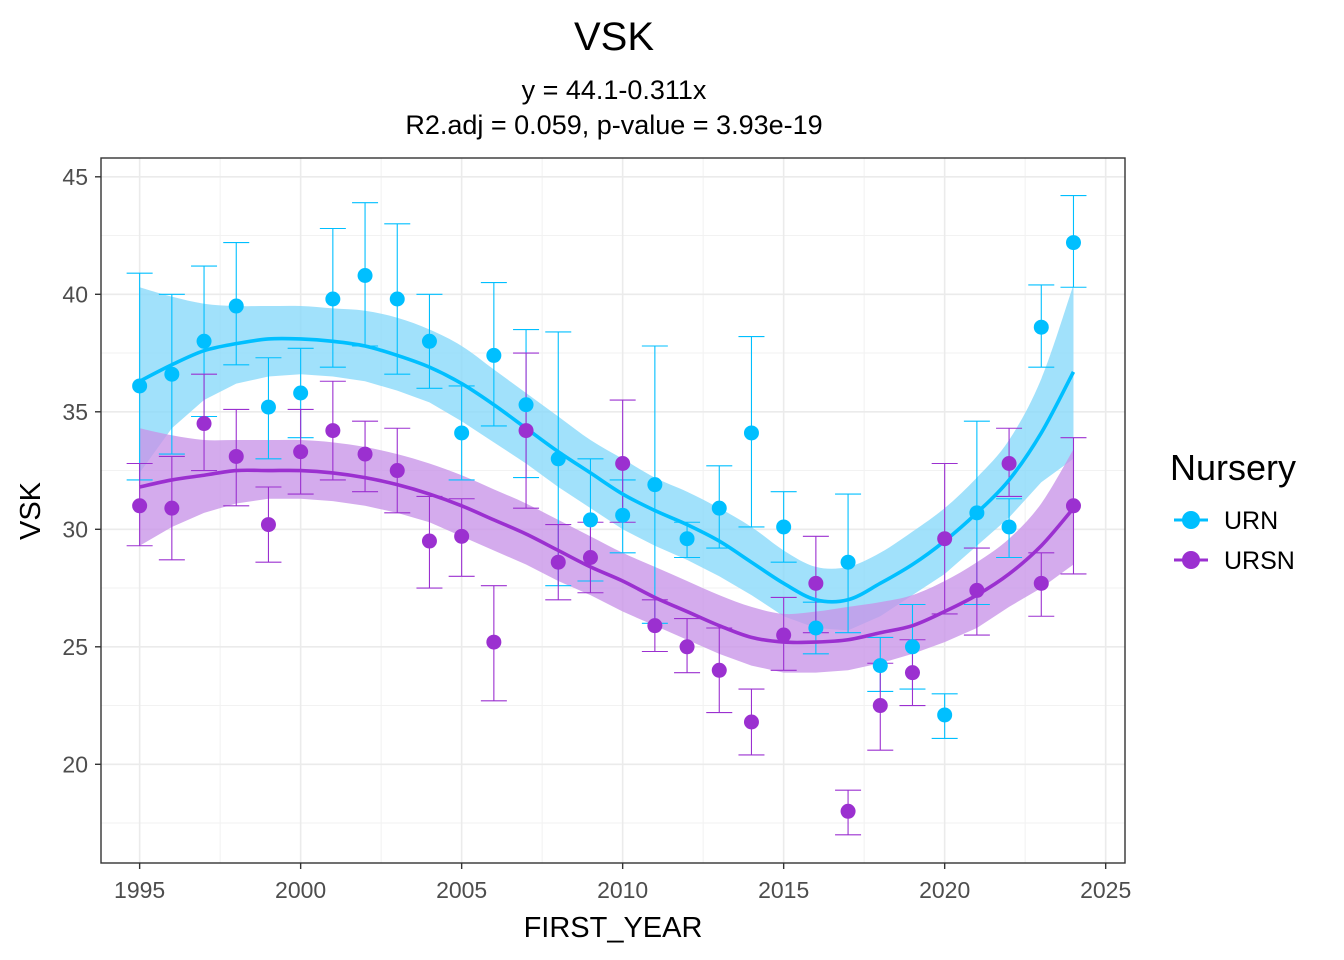 Image resolution: width=1344 pixels, height=960 pixels. Describe the element at coordinates (75, 294) in the screenshot. I see `y-tick-label: 40` at that location.